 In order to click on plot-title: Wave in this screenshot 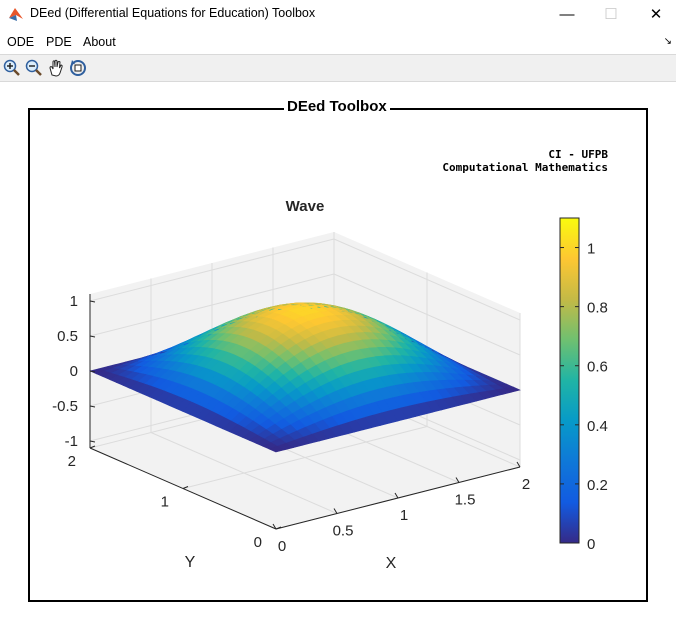, I will do `click(305, 206)`.